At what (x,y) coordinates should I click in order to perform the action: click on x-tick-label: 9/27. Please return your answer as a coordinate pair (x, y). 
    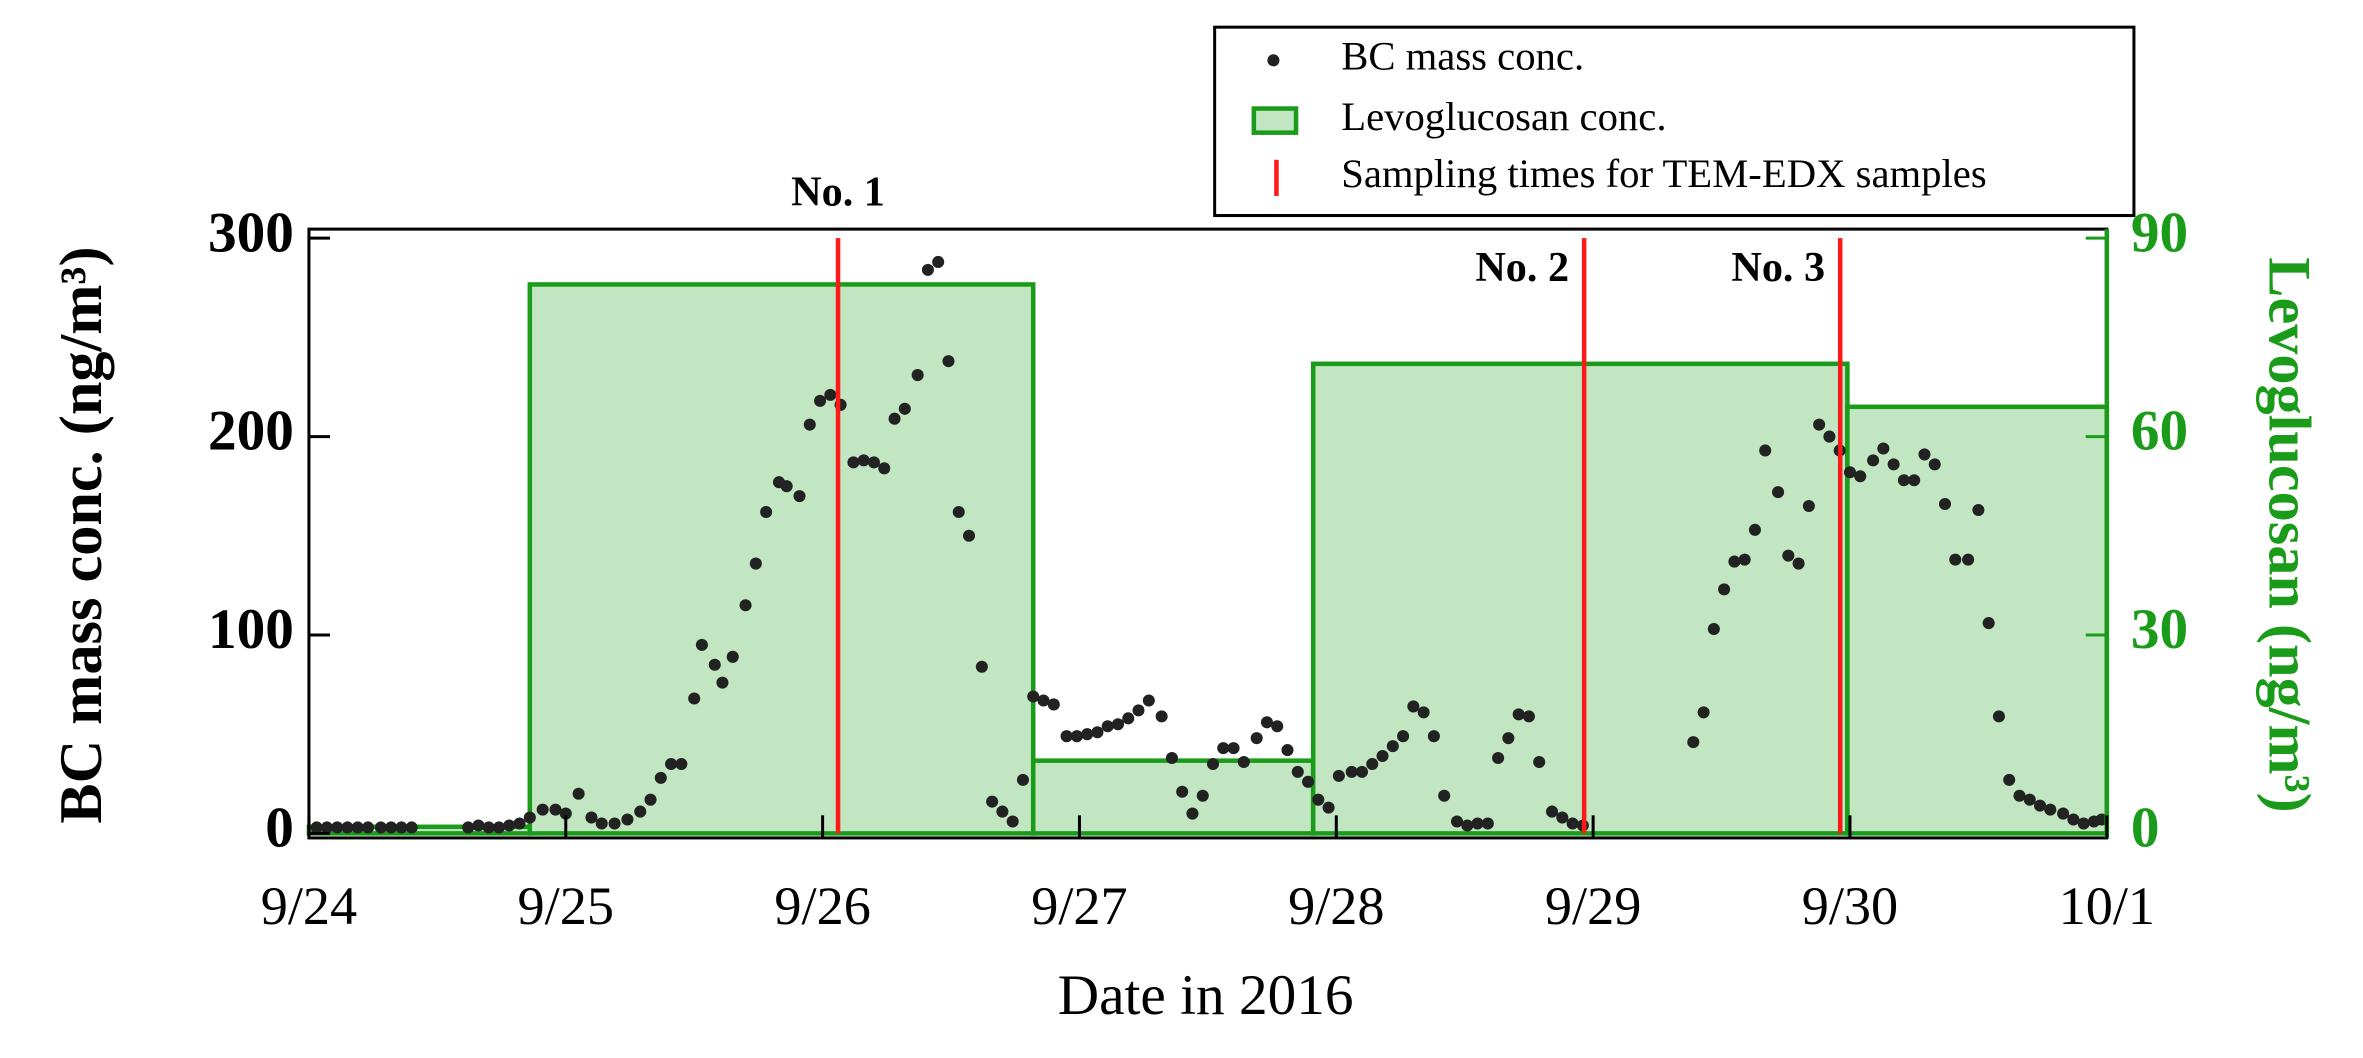
    Looking at the image, I should click on (1079, 906).